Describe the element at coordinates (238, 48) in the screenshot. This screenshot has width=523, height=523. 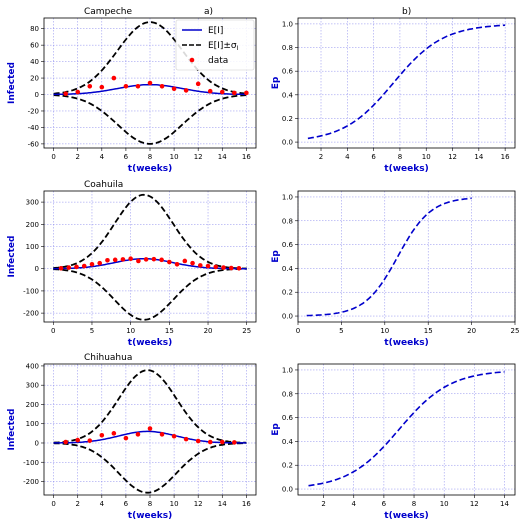
I see `legend-band-subscript: I` at that location.